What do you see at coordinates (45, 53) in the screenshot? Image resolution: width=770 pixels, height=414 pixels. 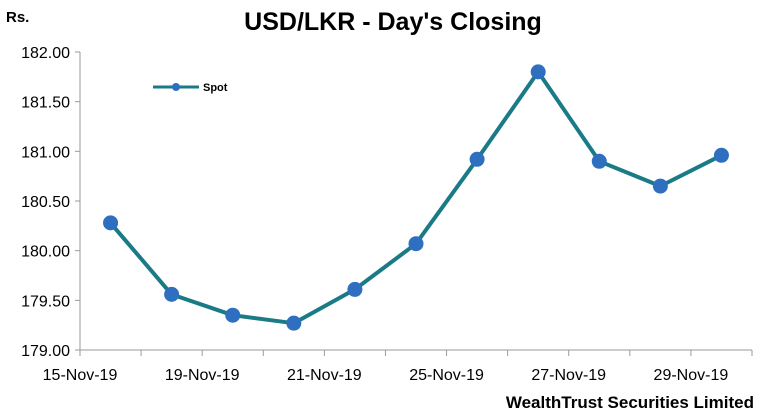 I see `y-tick-label: 182.00` at bounding box center [45, 53].